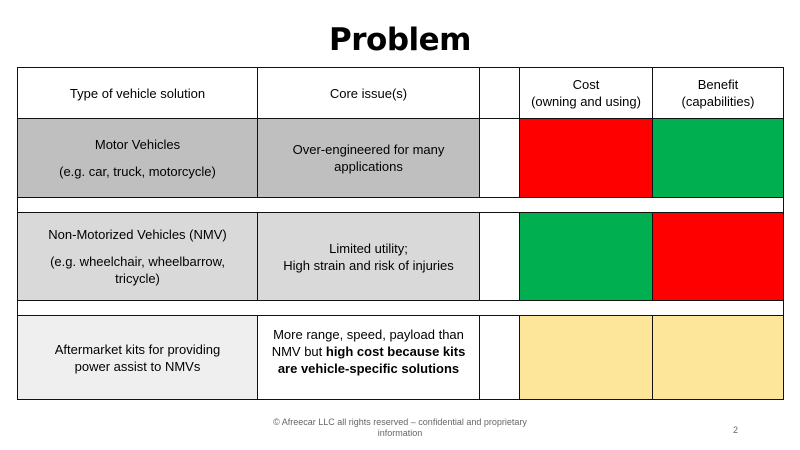  I want to click on page-number: 2, so click(736, 430).